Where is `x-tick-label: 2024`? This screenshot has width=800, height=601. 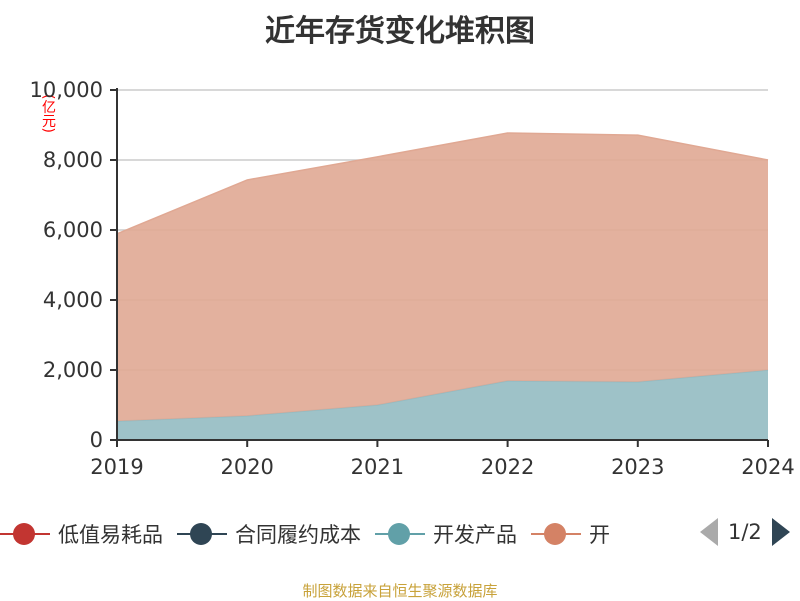
x-tick-label: 2024 is located at coordinates (767, 467).